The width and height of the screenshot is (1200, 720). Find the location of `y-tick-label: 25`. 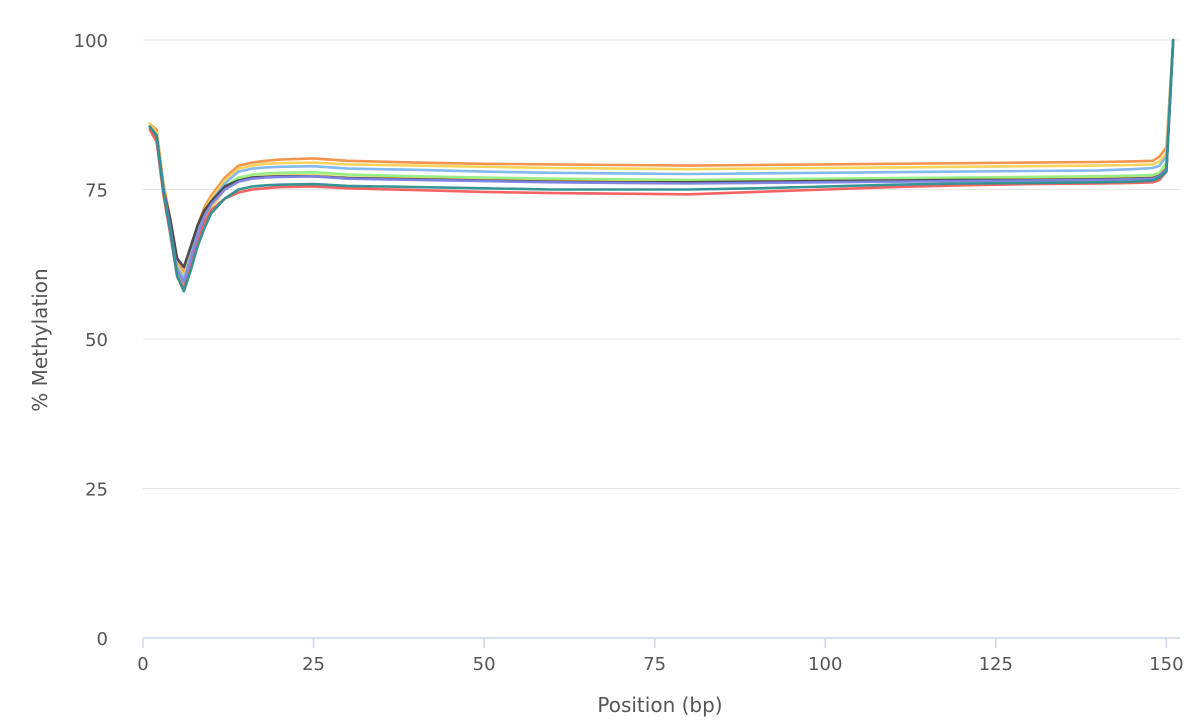

y-tick-label: 25 is located at coordinates (96, 490).